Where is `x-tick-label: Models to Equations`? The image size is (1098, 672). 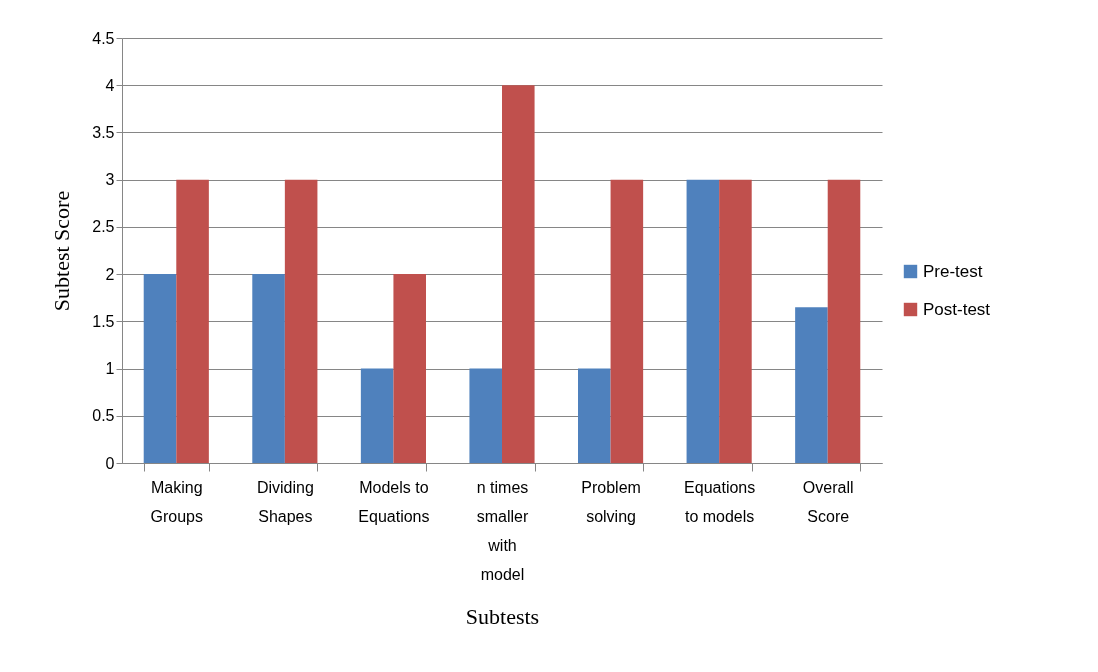
x-tick-label: Models to Equations is located at coordinates (394, 501).